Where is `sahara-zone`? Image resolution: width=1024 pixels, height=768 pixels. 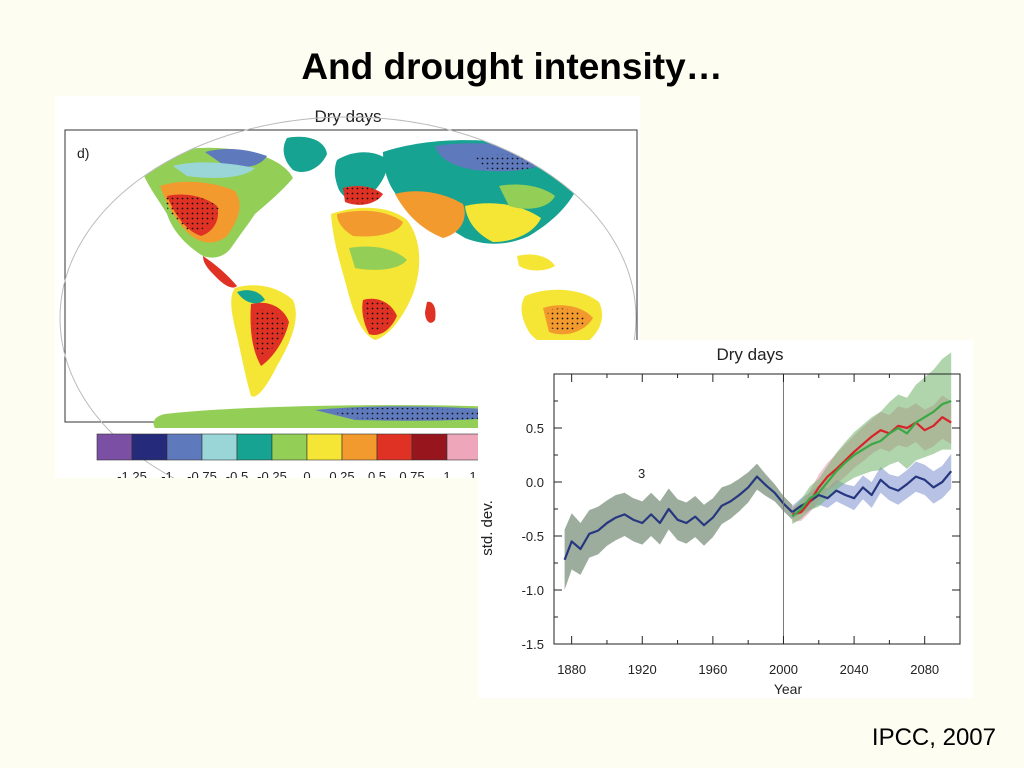
sahara-zone is located at coordinates (370, 223).